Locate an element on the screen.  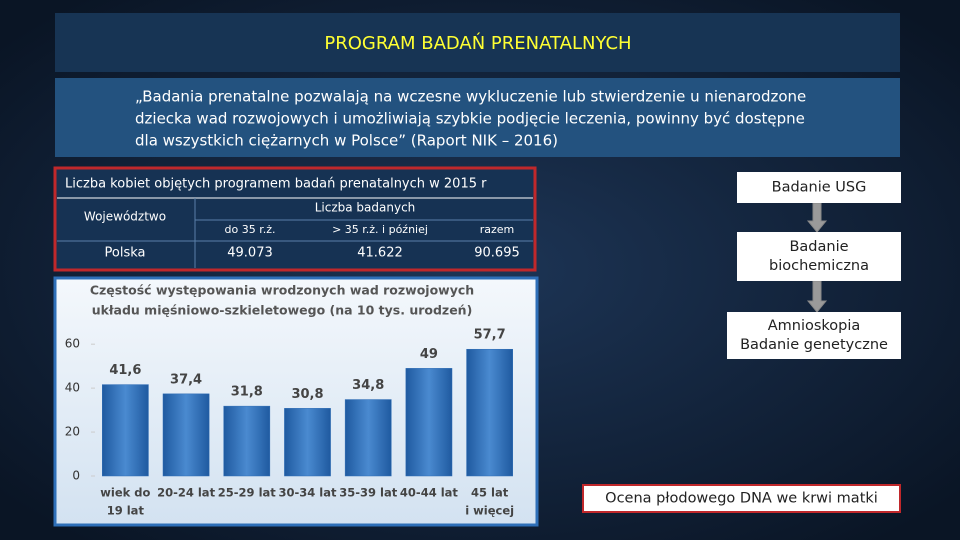
x-tick-label: 40-44 lat is located at coordinates (429, 493).